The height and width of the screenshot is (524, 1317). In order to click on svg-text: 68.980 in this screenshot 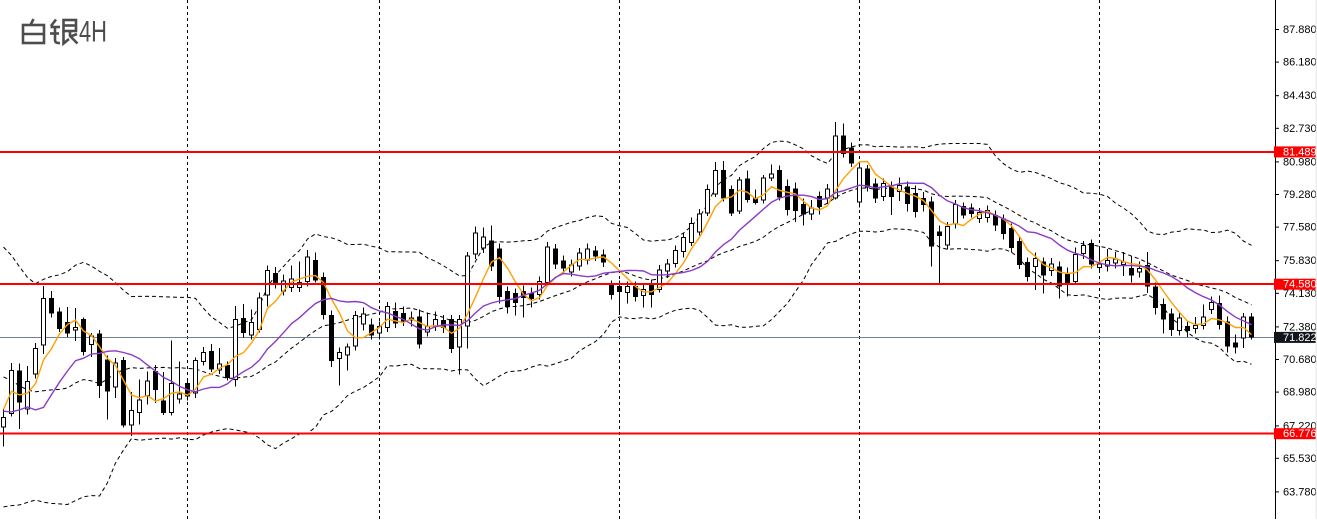, I will do `click(1300, 393)`.